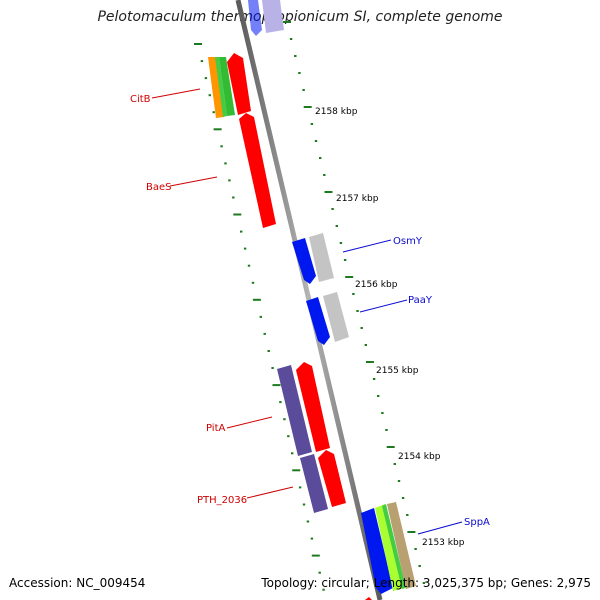 This screenshot has height=600, width=600. What do you see at coordinates (440, 528) in the screenshot?
I see `leader-sppa` at bounding box center [440, 528].